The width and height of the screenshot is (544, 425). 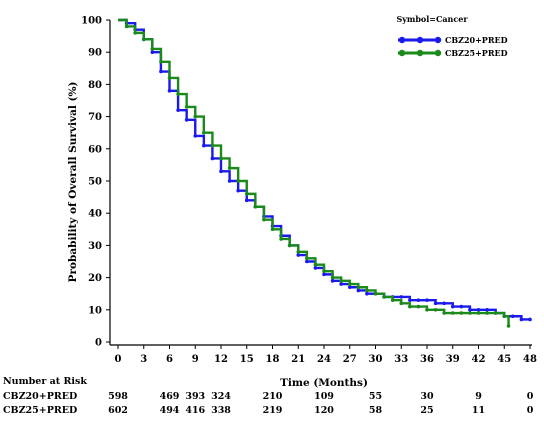 I want to click on x-tick-label: 27, so click(x=350, y=359).